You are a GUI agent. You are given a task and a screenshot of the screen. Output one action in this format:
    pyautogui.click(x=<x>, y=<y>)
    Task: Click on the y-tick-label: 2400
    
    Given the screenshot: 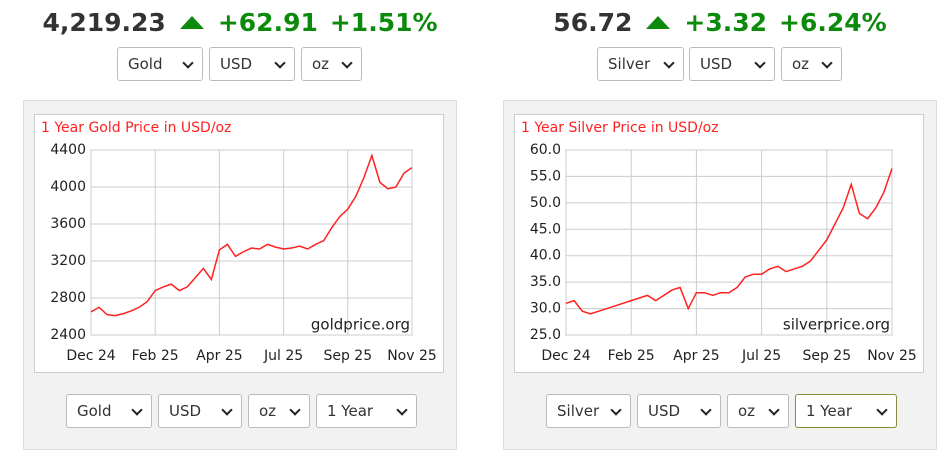 What is the action you would take?
    pyautogui.click(x=68, y=335)
    